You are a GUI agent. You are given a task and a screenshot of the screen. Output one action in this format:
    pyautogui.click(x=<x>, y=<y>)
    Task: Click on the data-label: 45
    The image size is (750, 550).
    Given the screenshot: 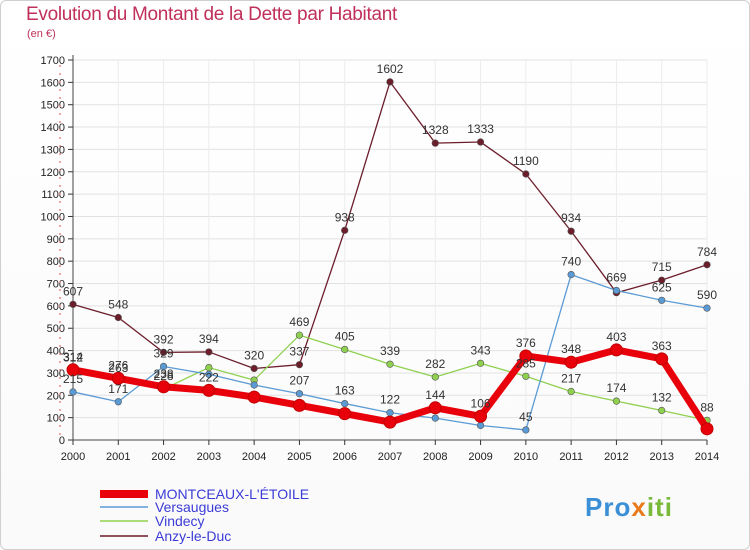 What is the action you would take?
    pyautogui.click(x=526, y=417)
    